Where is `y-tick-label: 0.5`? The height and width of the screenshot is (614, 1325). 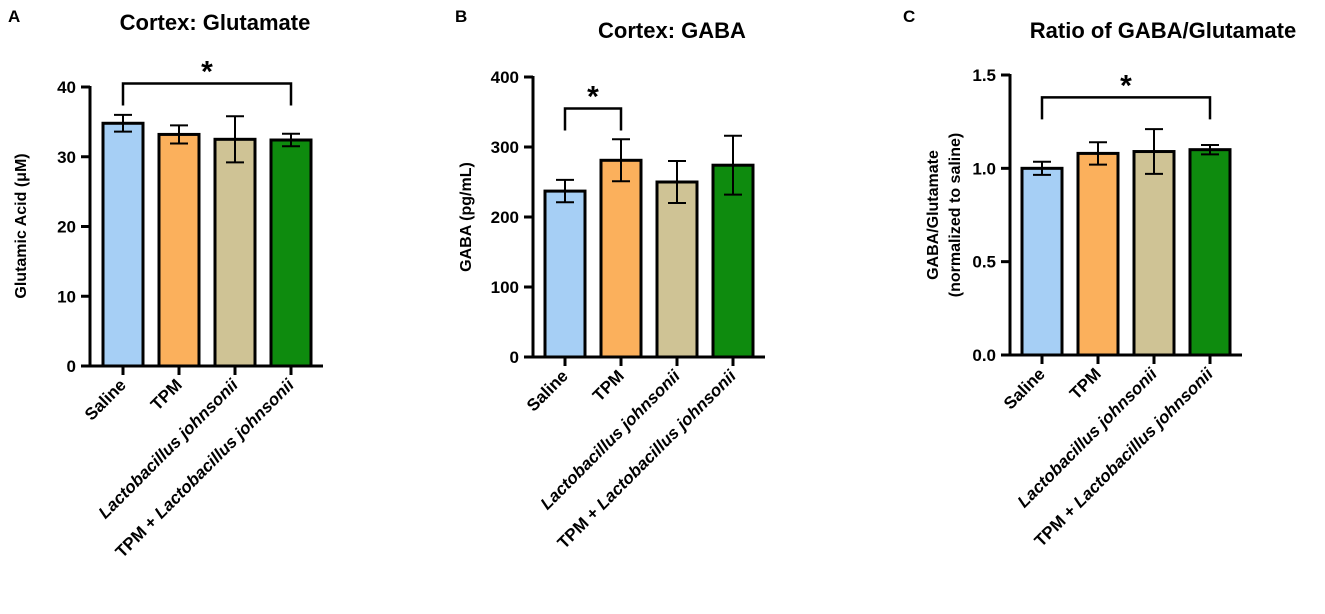
y-tick-label: 0.5 is located at coordinates (984, 262).